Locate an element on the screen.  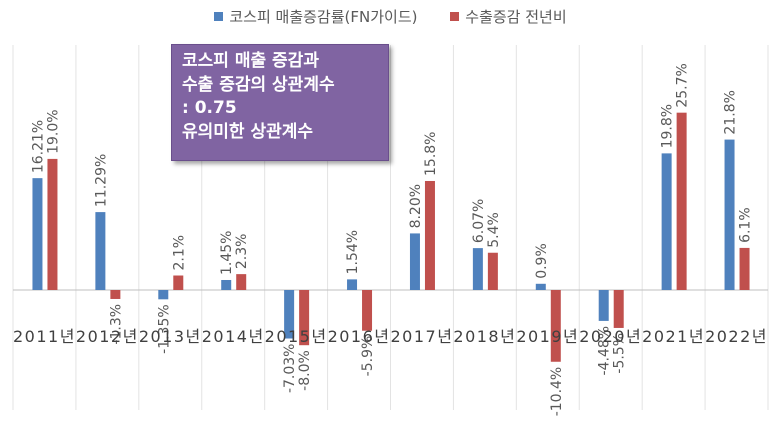
x-tick-label: 2015년 is located at coordinates (296, 336).